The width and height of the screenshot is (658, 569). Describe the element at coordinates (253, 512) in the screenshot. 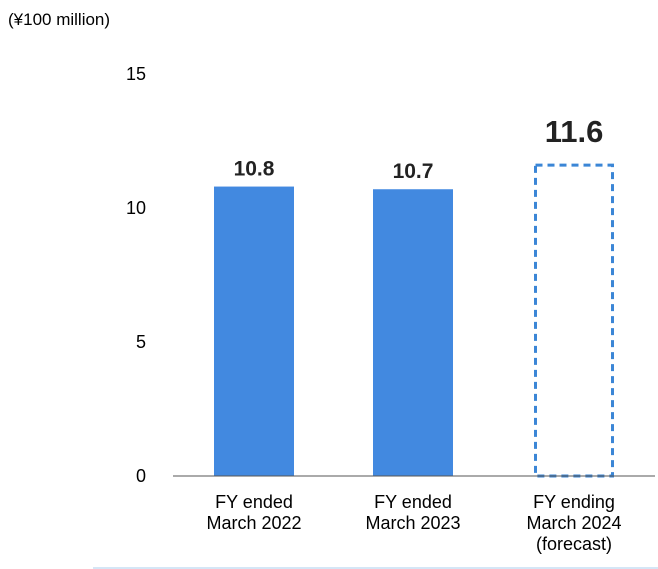

I see `x-tick-label: FY ended March 2022` at that location.